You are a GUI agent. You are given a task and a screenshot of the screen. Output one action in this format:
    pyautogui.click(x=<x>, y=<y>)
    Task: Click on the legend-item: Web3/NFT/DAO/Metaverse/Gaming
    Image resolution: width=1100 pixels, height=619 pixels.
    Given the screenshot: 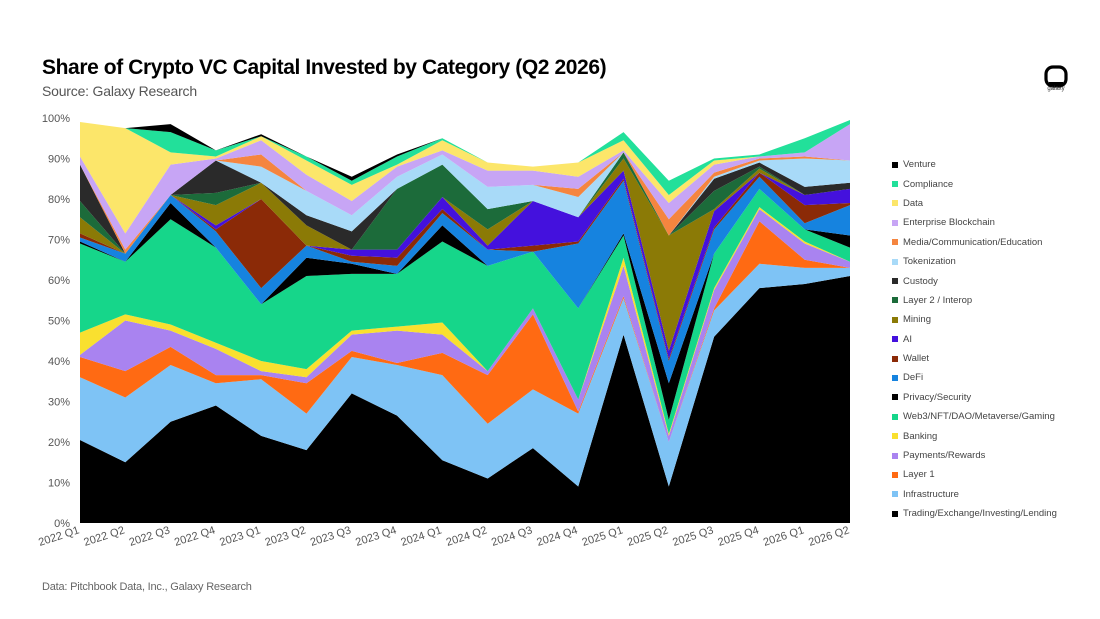 What is the action you would take?
    pyautogui.click(x=992, y=416)
    